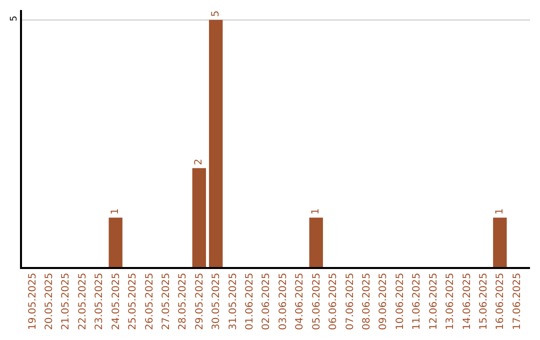  Describe the element at coordinates (283, 301) in the screenshot. I see `x-tick-label: 03.06.2025` at that location.